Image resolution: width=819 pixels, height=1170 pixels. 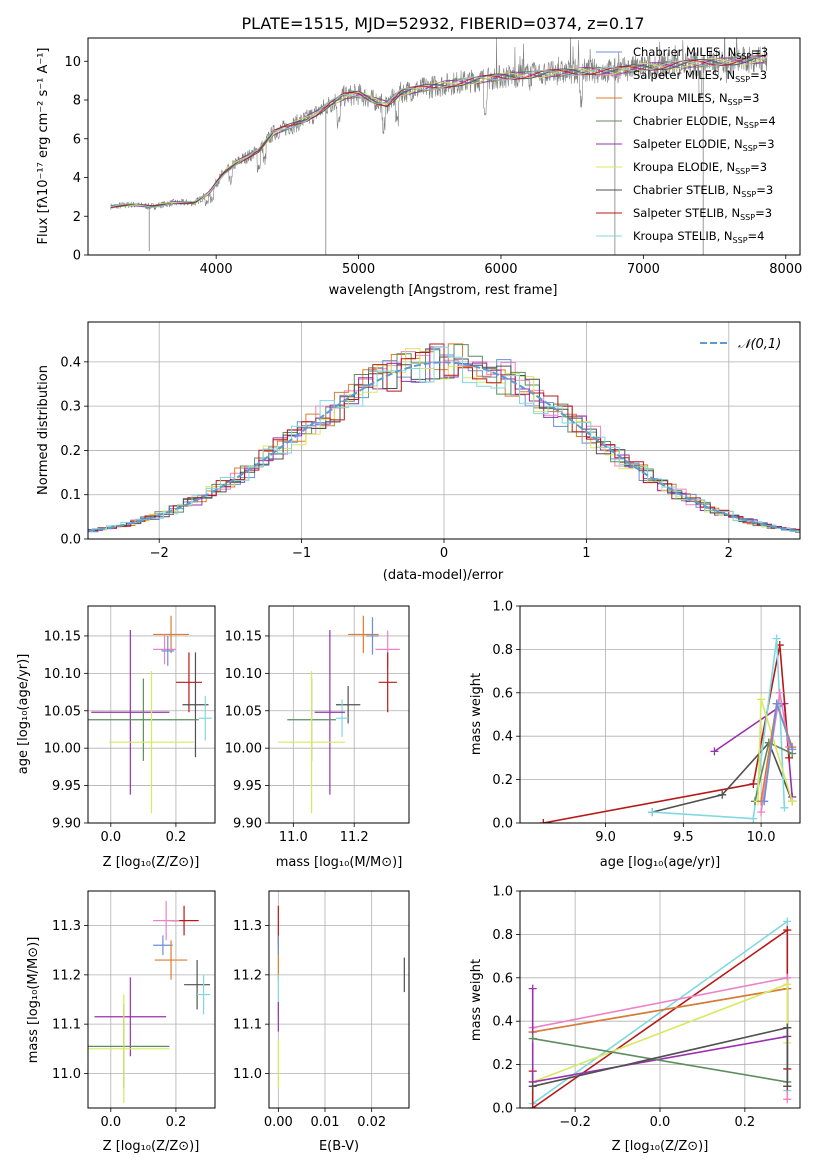 I want to click on x-tick-label: 1, so click(x=586, y=553).